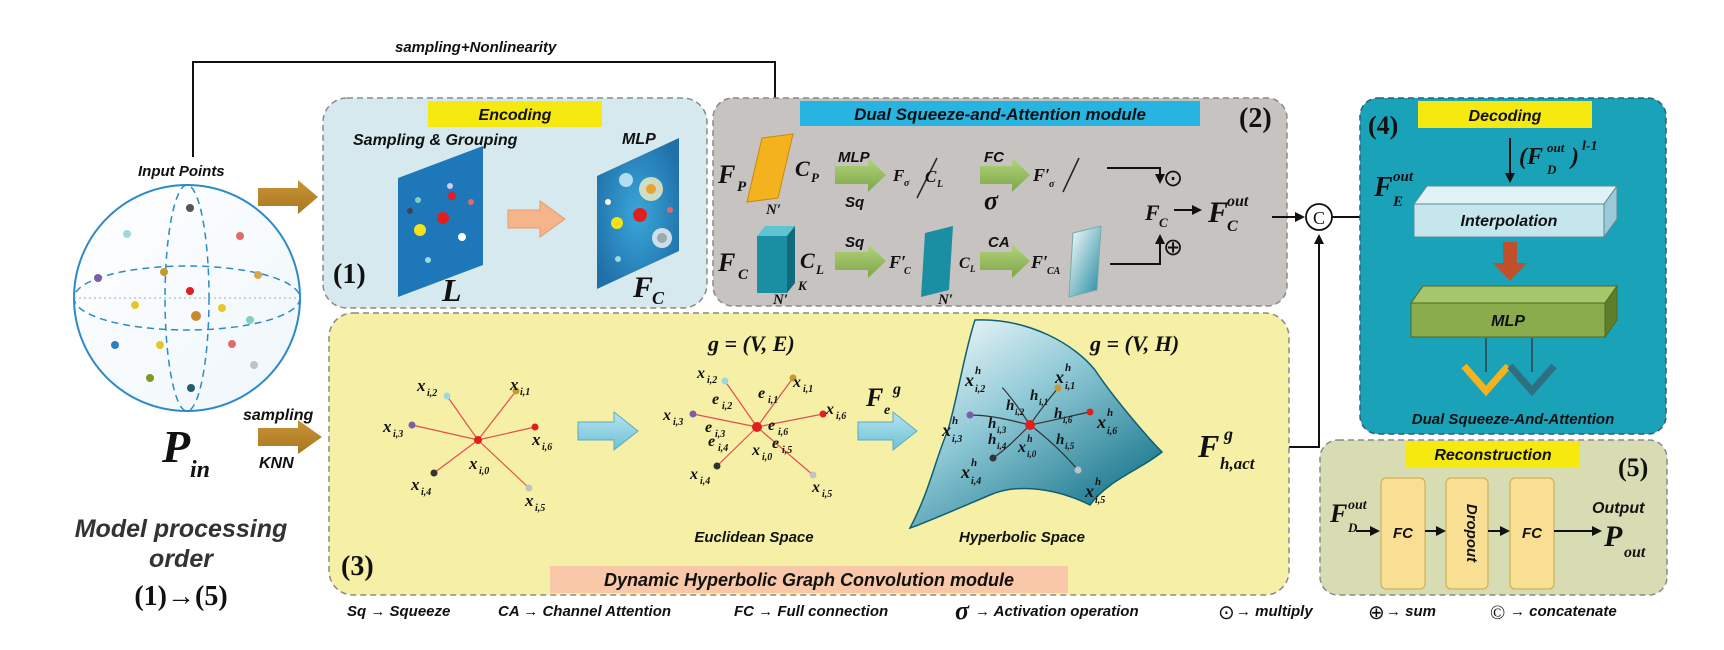 This screenshot has width=1724, height=650. What do you see at coordinates (1590, 146) in the screenshot?
I see `decoding-fd-exp: l-1` at bounding box center [1590, 146].